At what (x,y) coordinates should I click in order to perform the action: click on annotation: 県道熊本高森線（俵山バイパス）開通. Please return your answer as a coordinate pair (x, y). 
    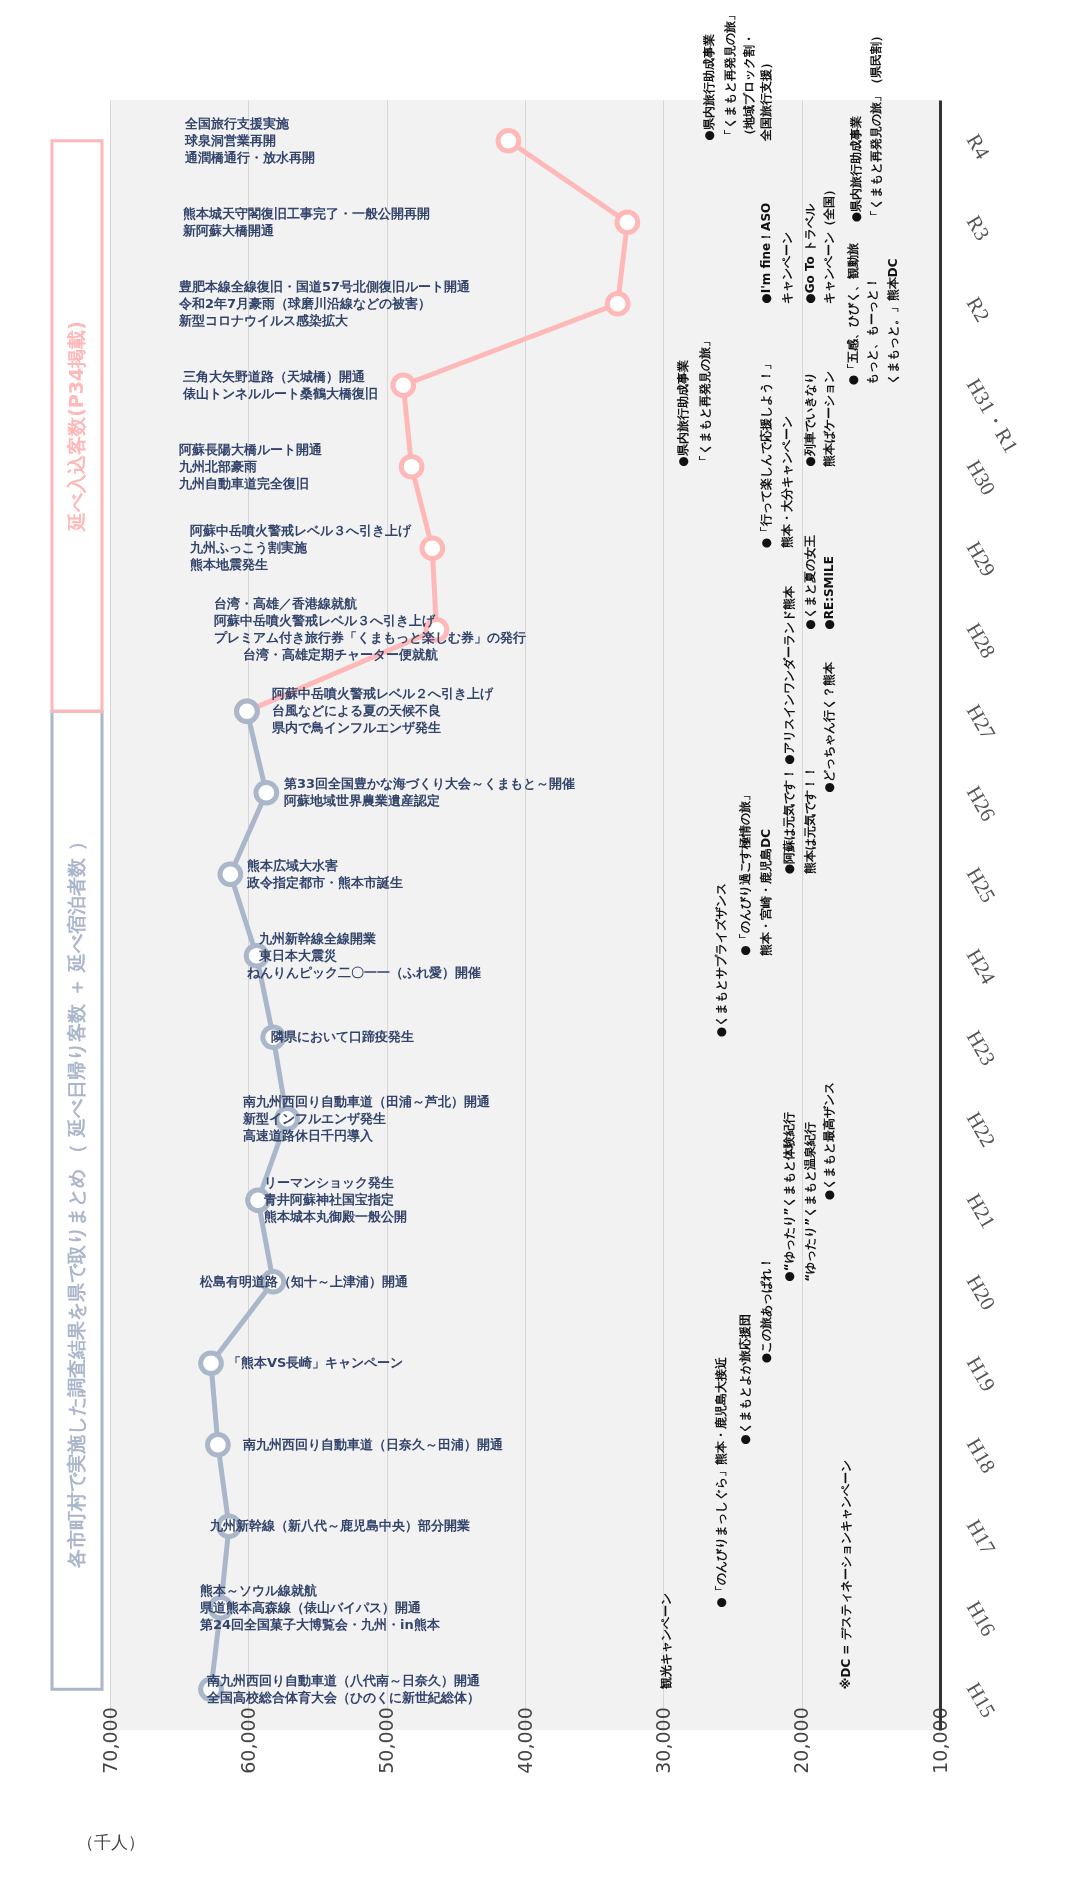
    Looking at the image, I should click on (310, 1607).